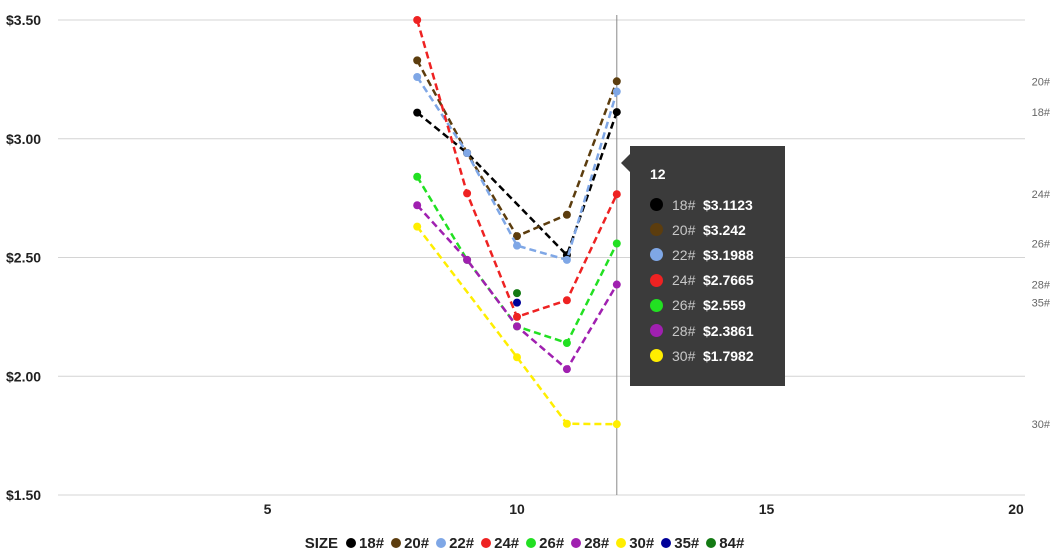 The width and height of the screenshot is (1056, 560). I want to click on y-tick-label: $2.50, so click(23, 258).